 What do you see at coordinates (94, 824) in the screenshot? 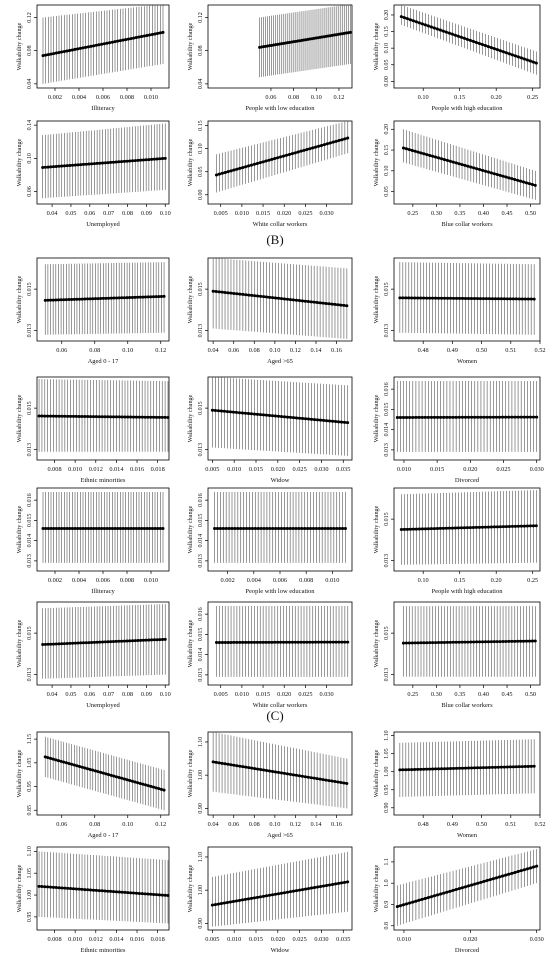
I see `x-tick-label: 0.08` at bounding box center [94, 824].